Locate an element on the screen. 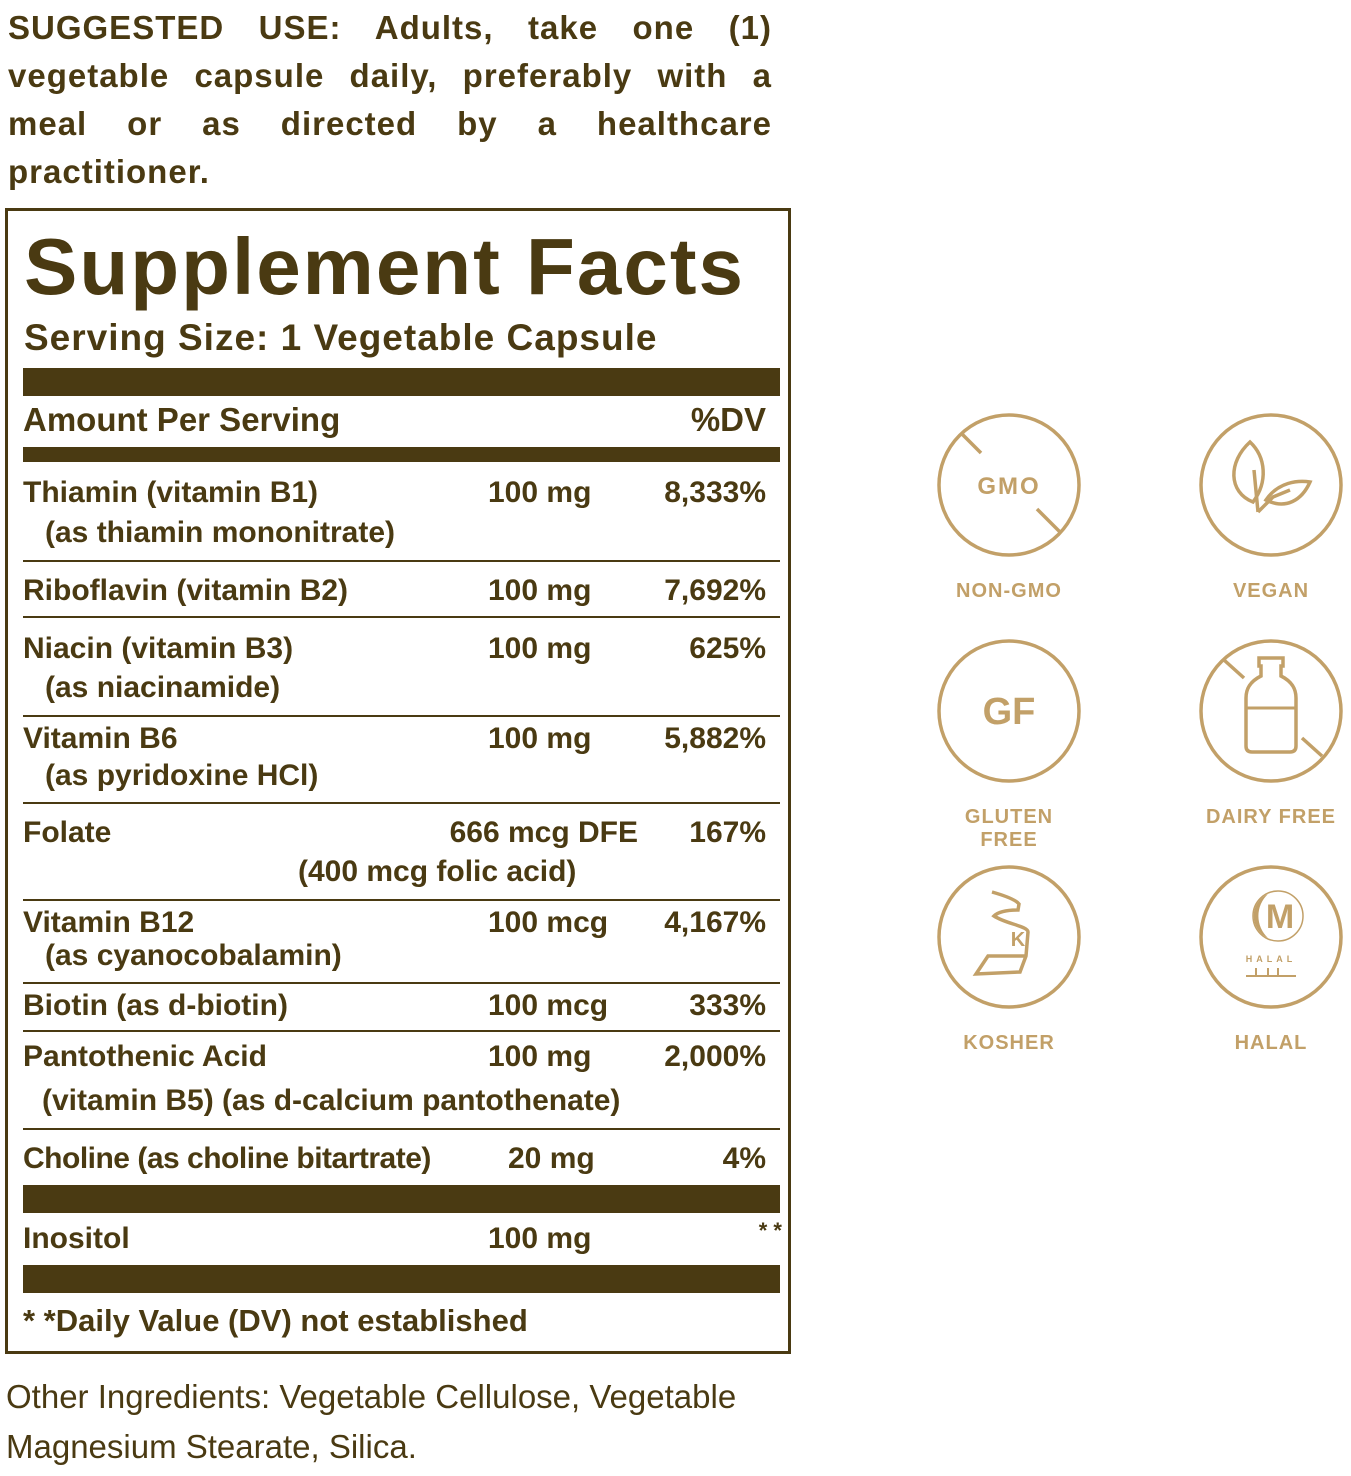 The width and height of the screenshot is (1351, 1476). badge-label: GLUTEN FREE is located at coordinates (1009, 828).